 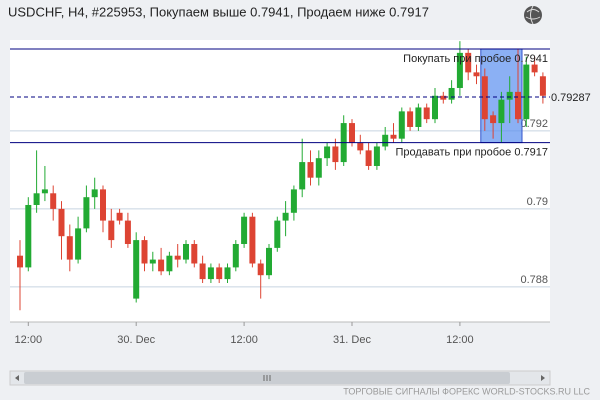 I want to click on y-tick-label: 0.792, so click(x=534, y=124).